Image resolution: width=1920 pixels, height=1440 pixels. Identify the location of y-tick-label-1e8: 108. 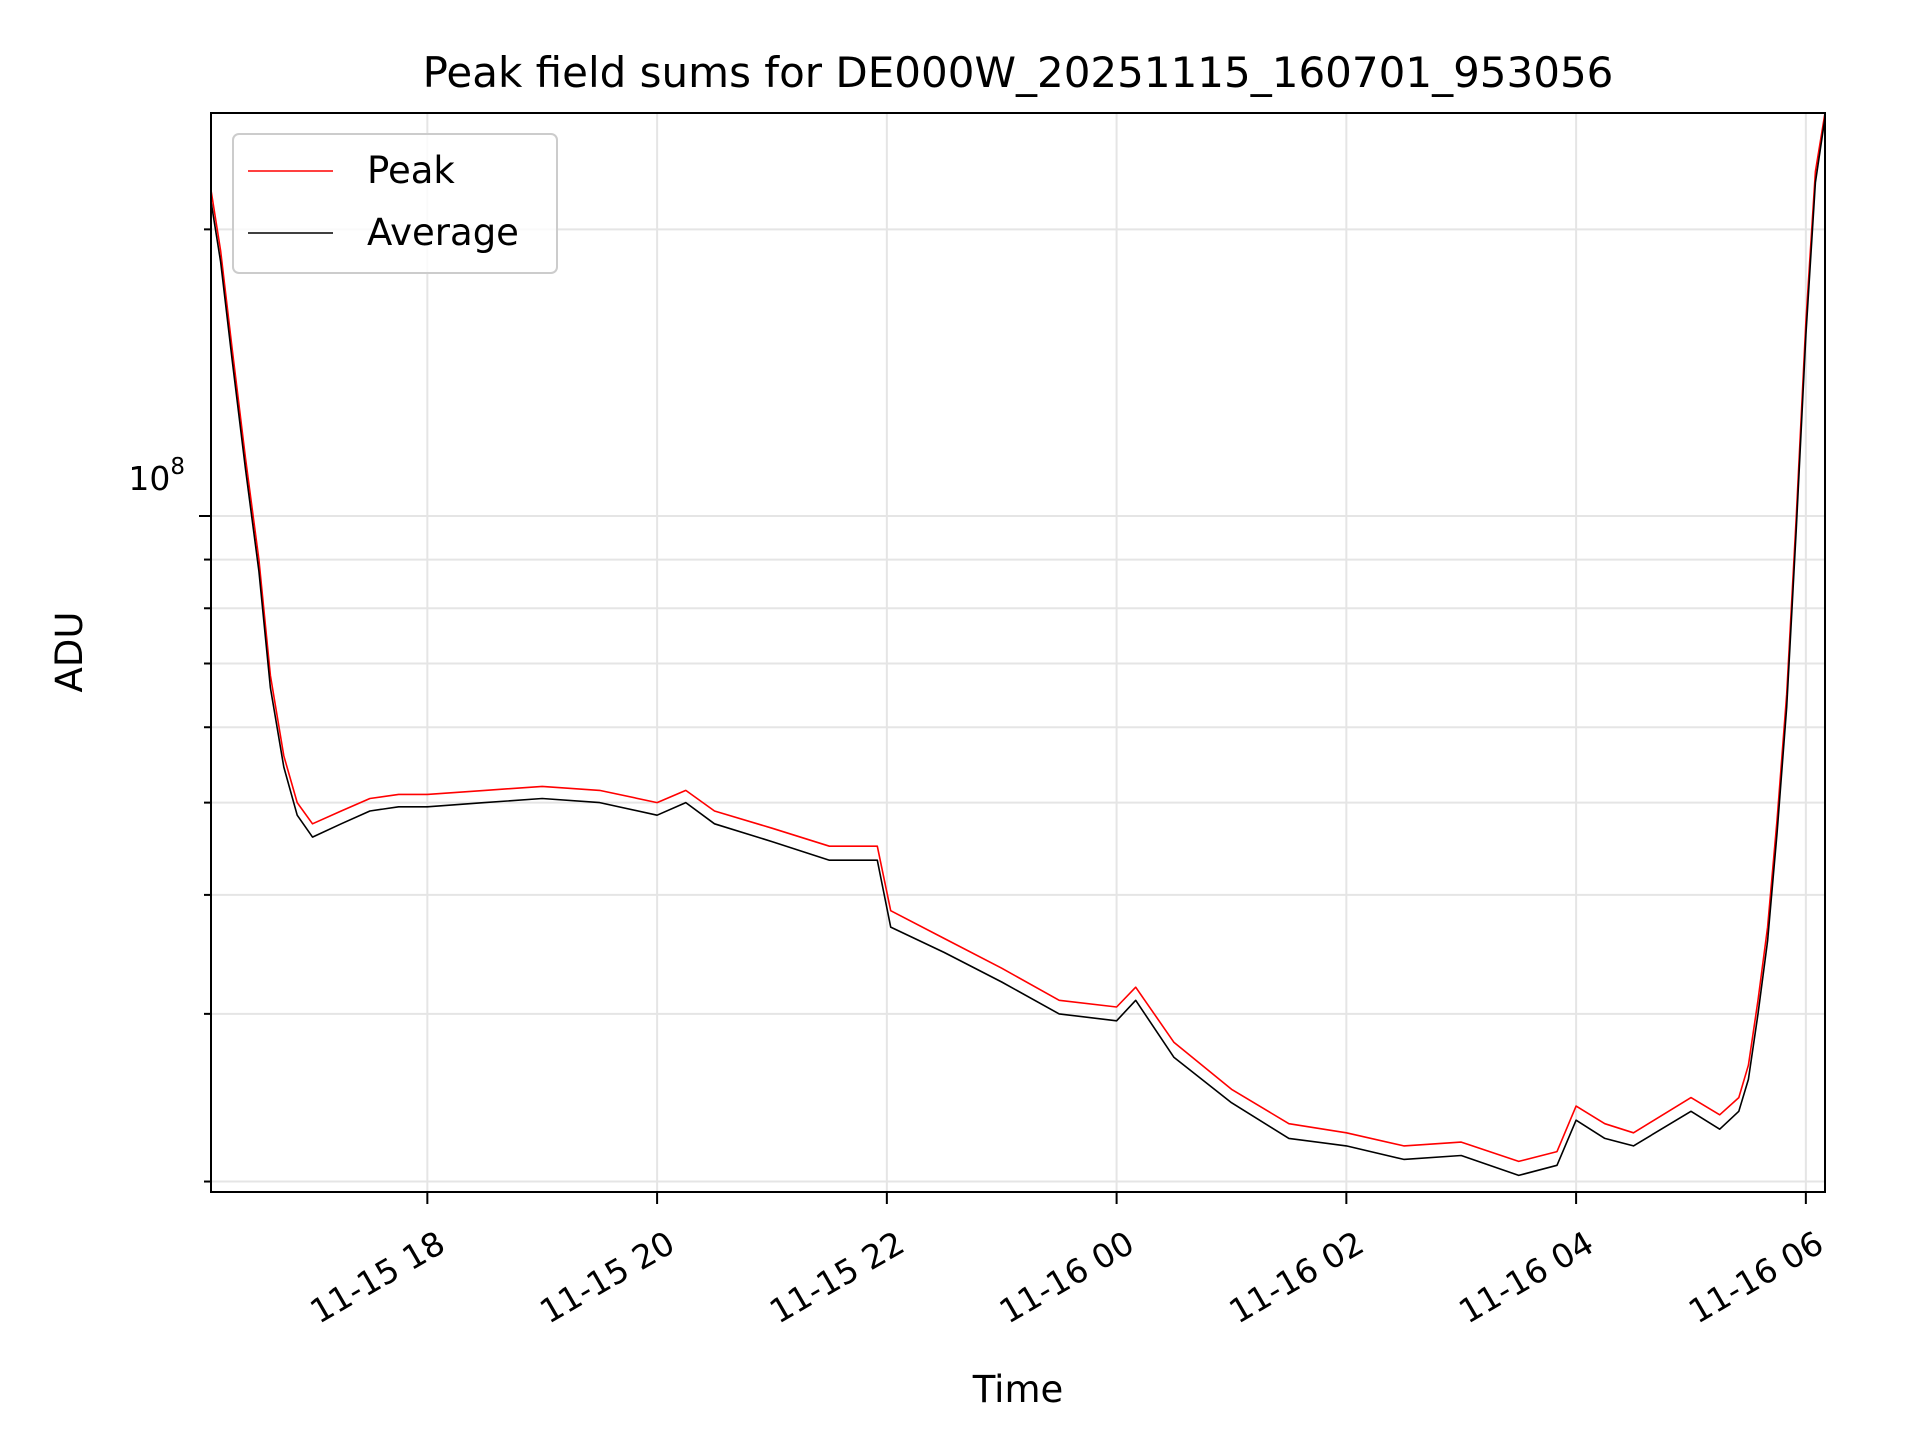
(156, 476).